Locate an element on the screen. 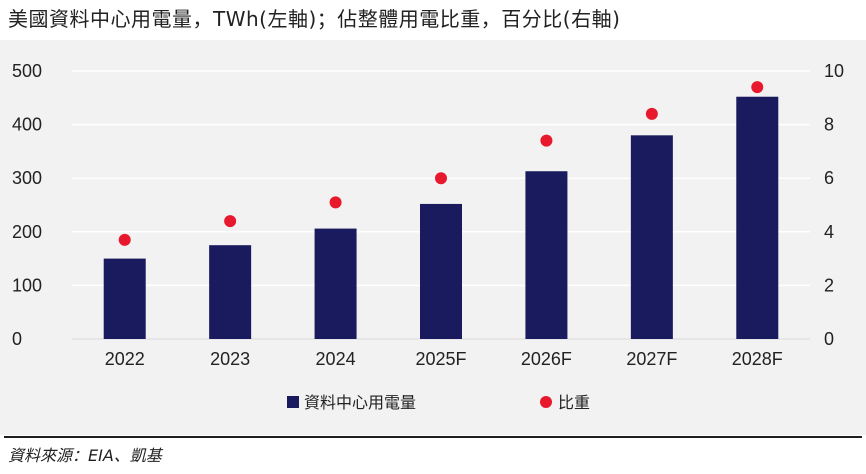 The image size is (866, 474). dot-2024 is located at coordinates (335, 202).